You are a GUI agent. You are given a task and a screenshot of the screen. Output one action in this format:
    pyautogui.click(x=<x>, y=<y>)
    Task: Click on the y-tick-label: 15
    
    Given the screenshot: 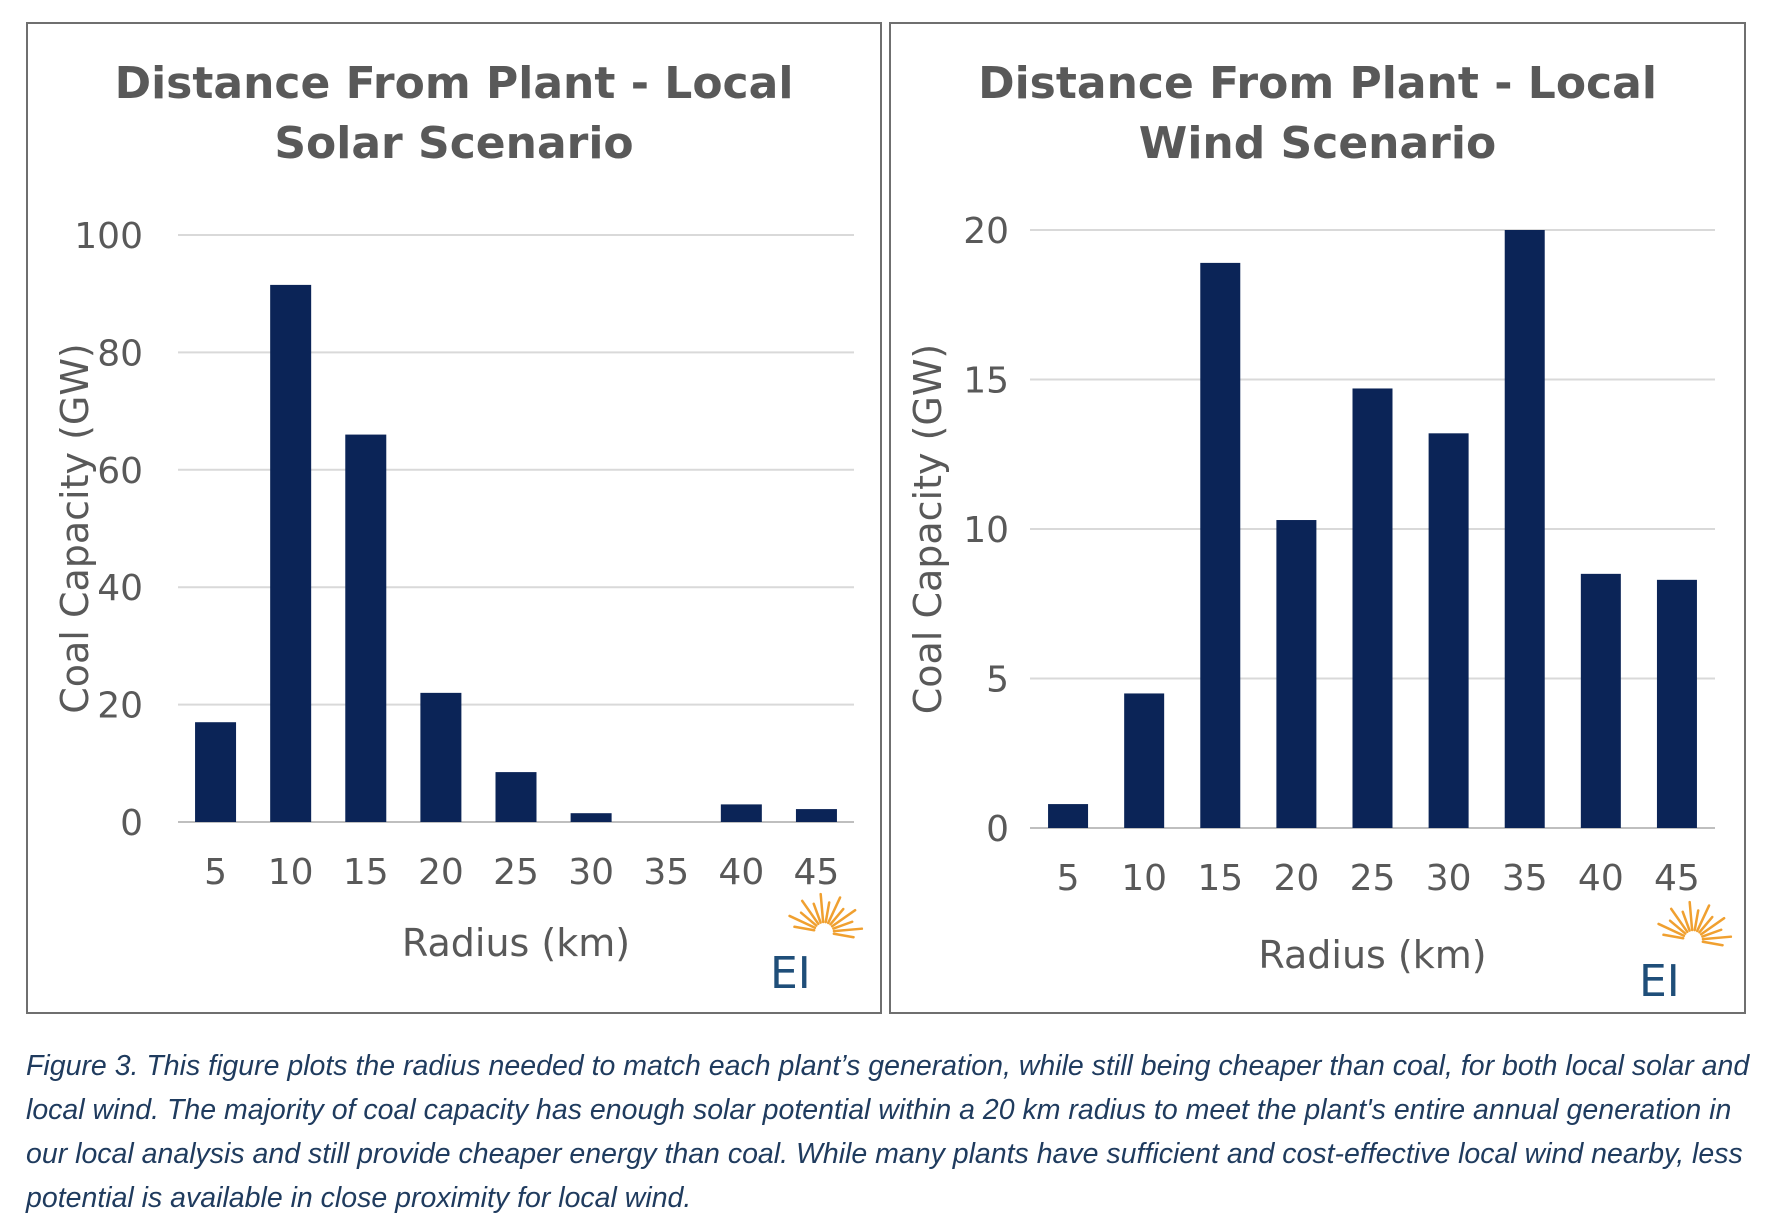 What is the action you would take?
    pyautogui.click(x=986, y=381)
    